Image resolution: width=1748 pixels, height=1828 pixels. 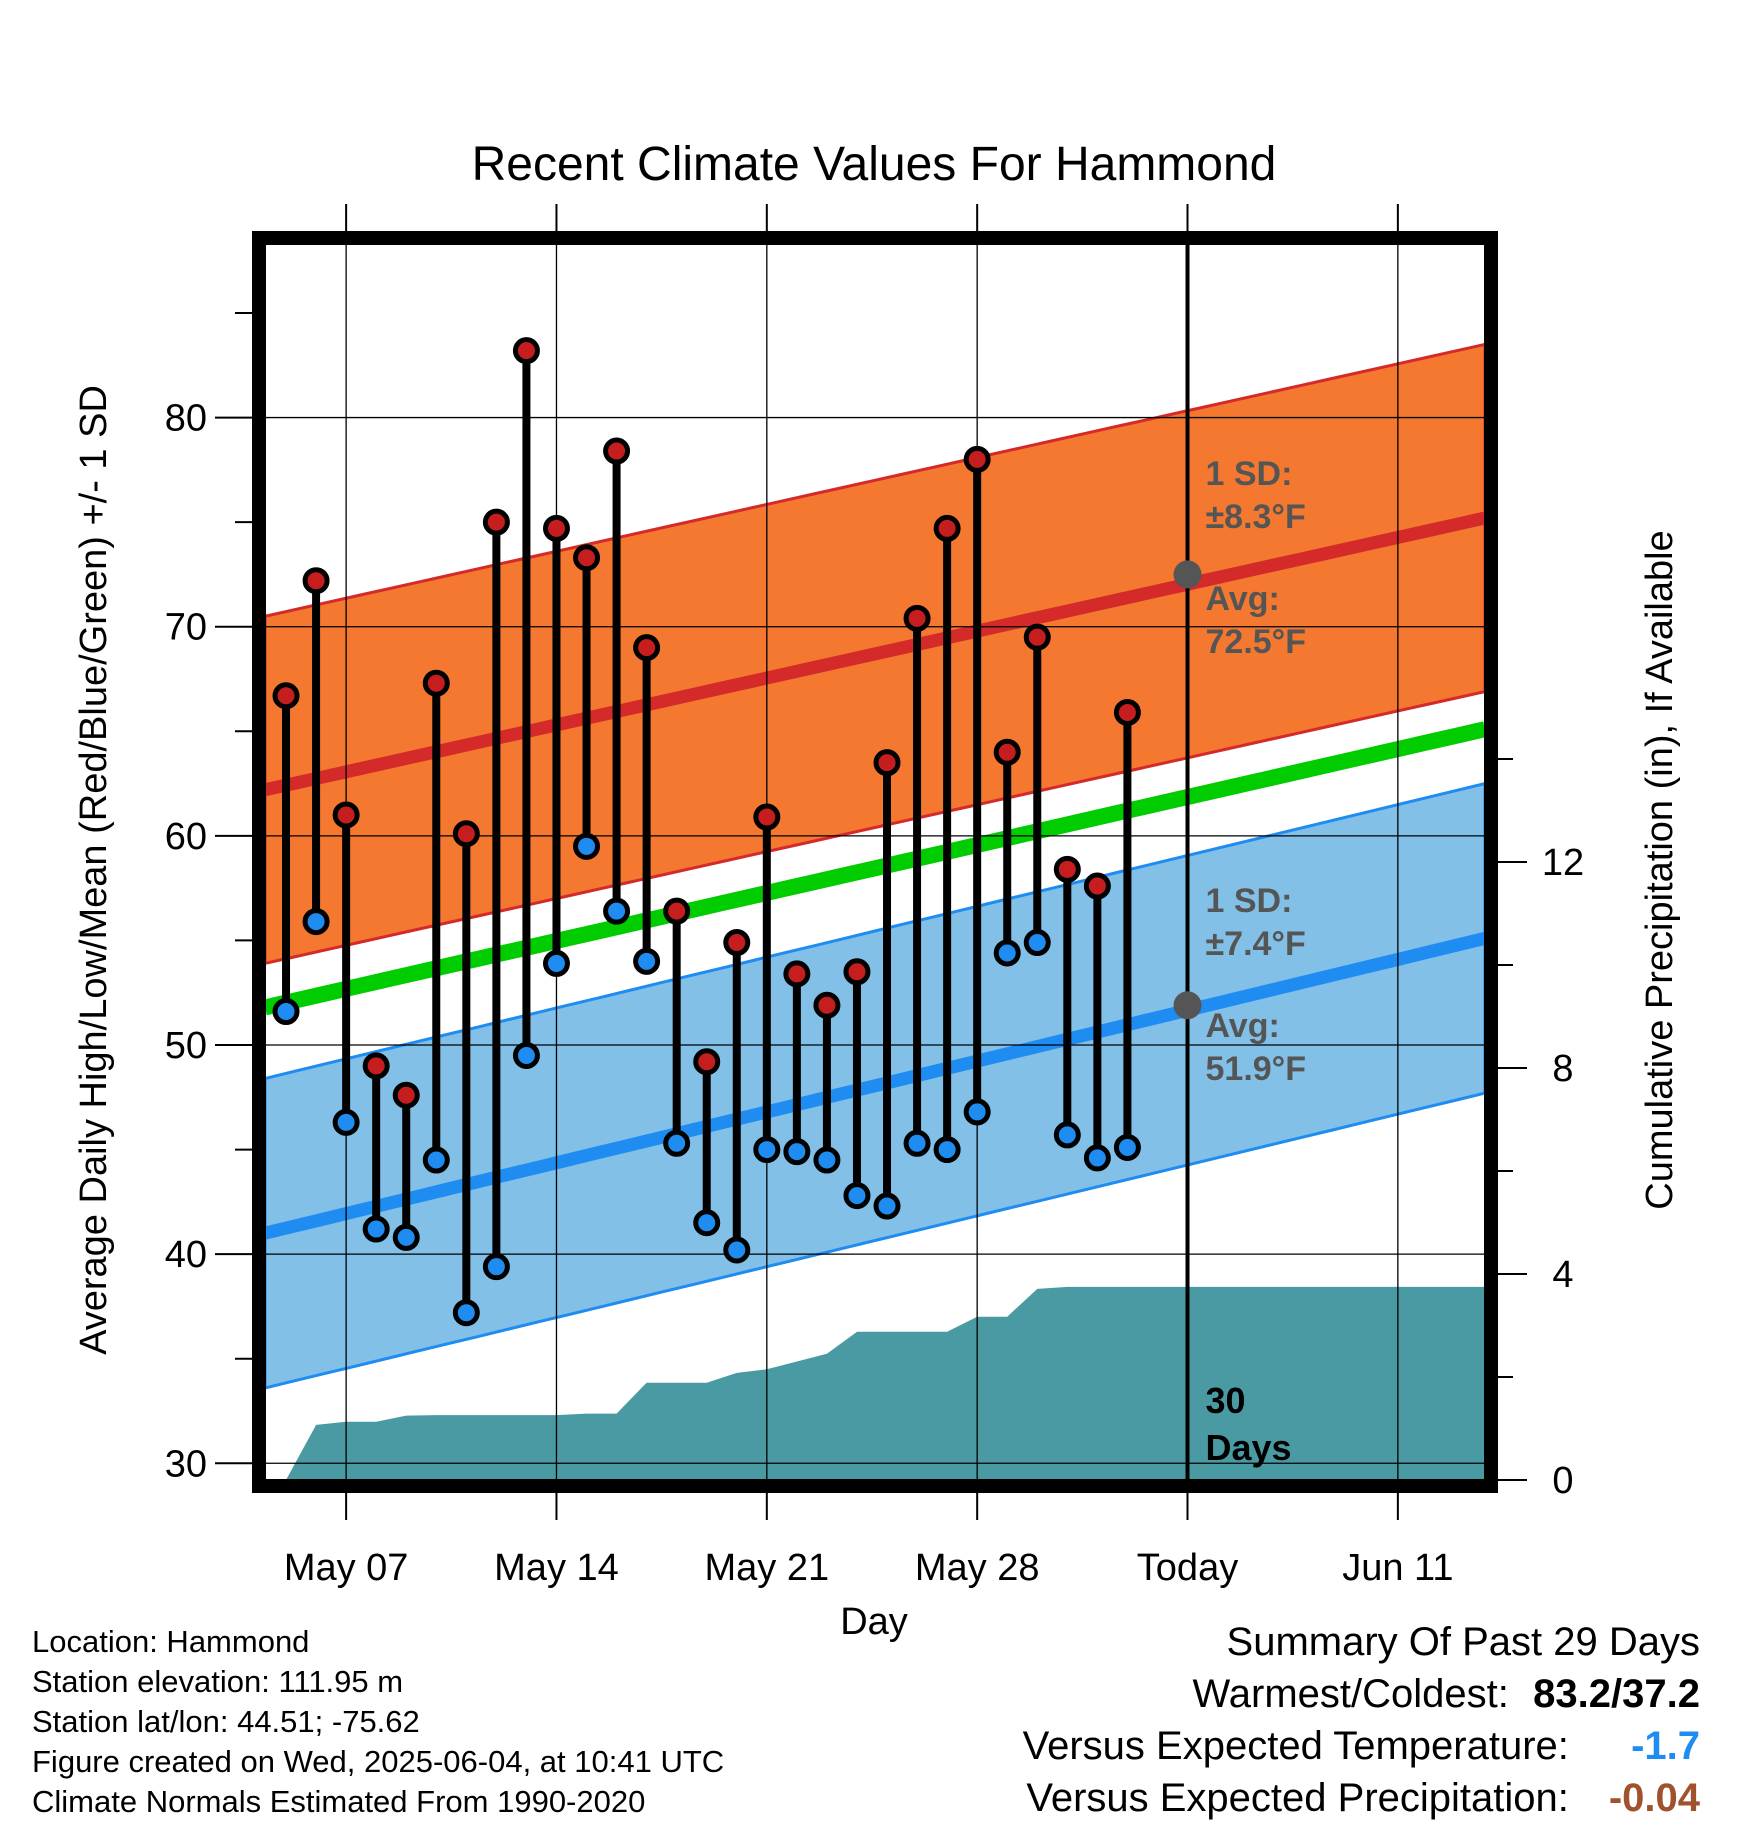 What do you see at coordinates (218, 1681) in the screenshot?
I see `elevation-text: Station elevation: 111.95 m` at bounding box center [218, 1681].